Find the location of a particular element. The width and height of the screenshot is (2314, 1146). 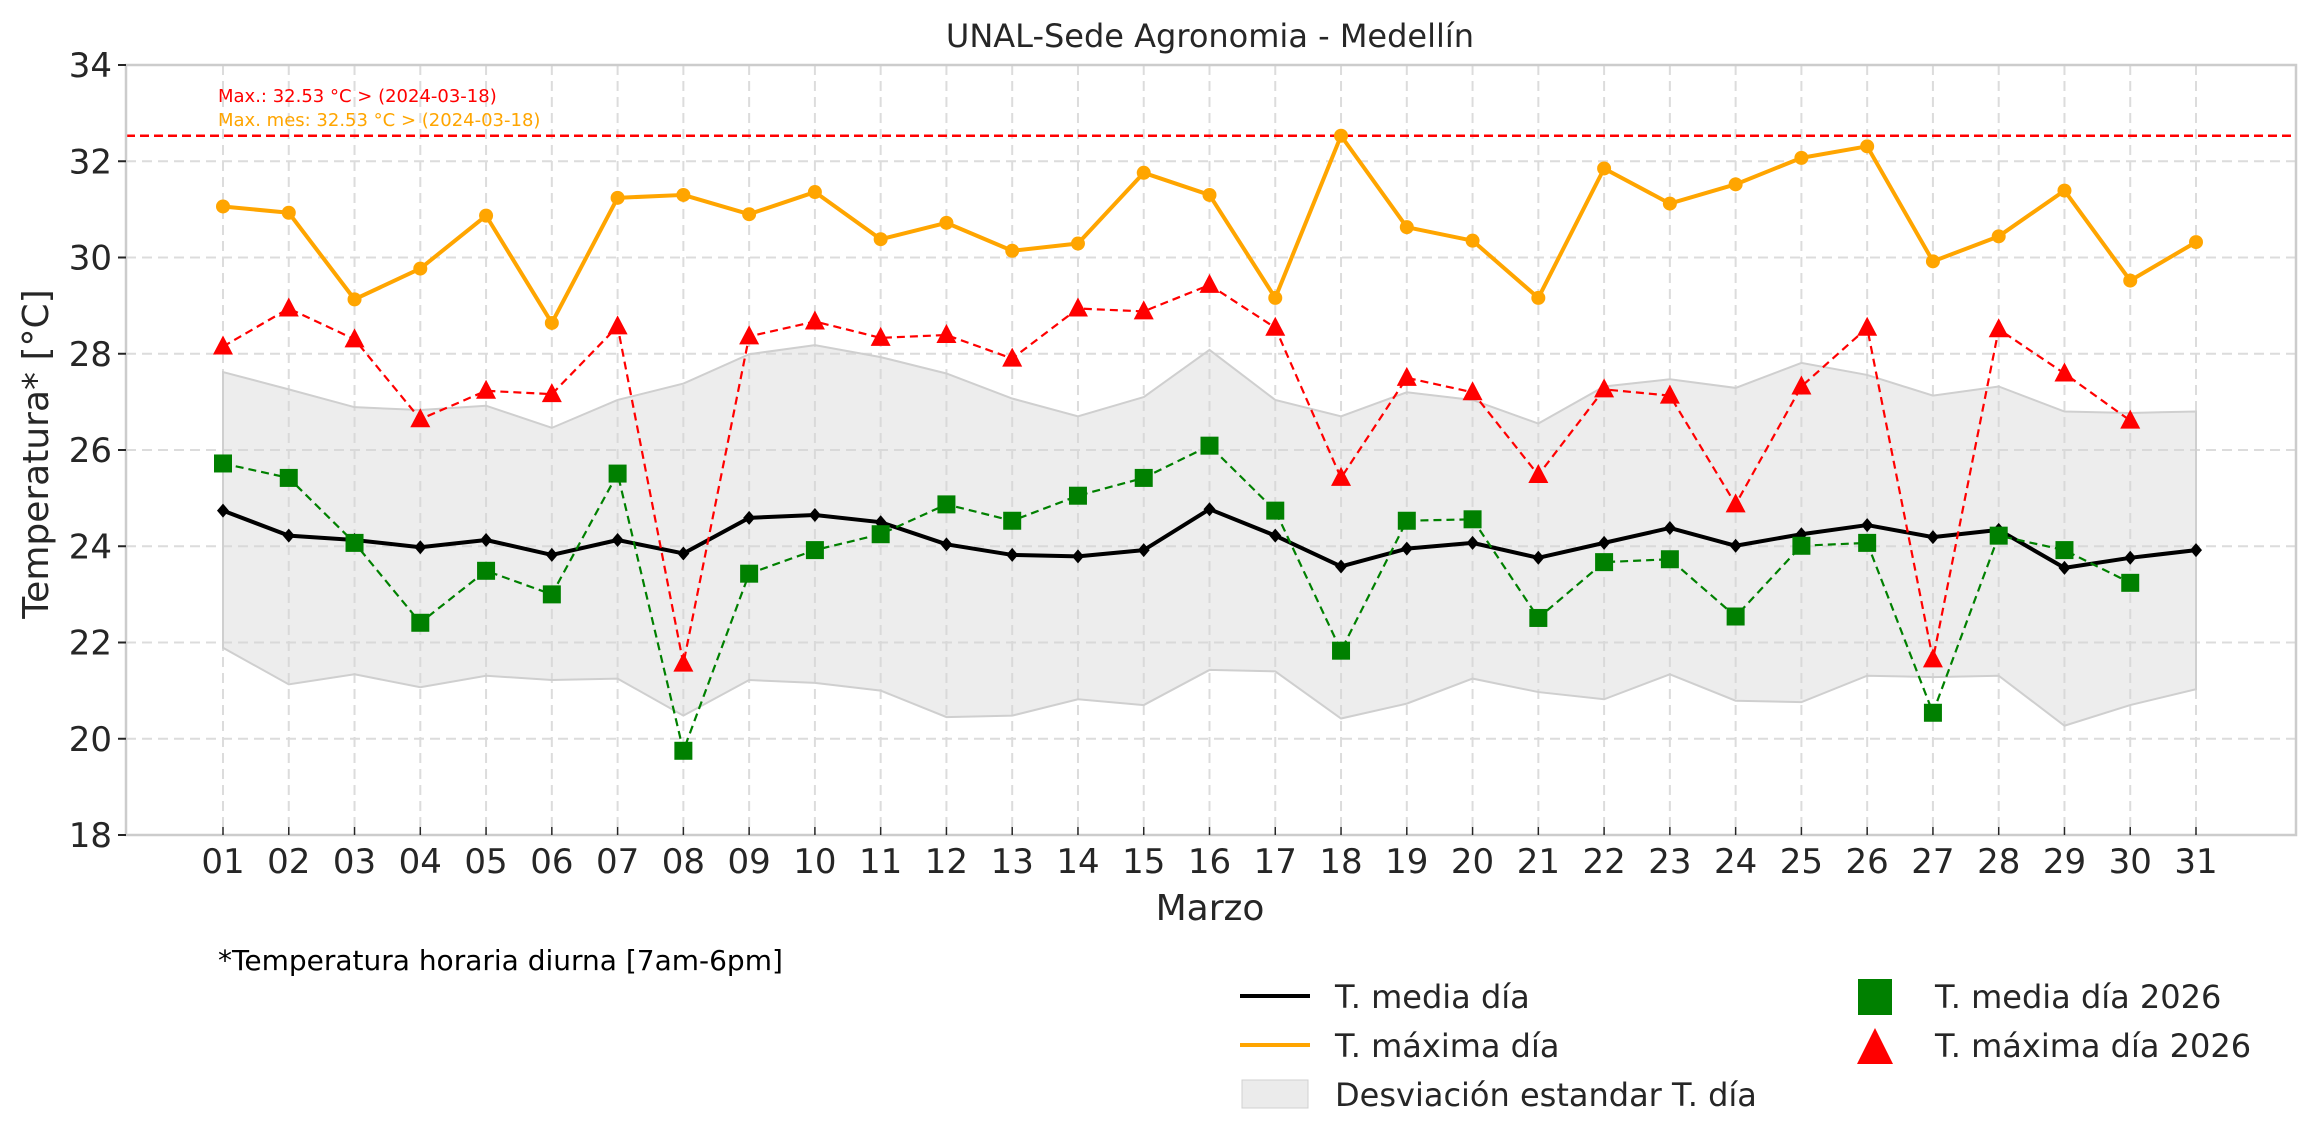

x-tick-label: 17 is located at coordinates (1275, 862).